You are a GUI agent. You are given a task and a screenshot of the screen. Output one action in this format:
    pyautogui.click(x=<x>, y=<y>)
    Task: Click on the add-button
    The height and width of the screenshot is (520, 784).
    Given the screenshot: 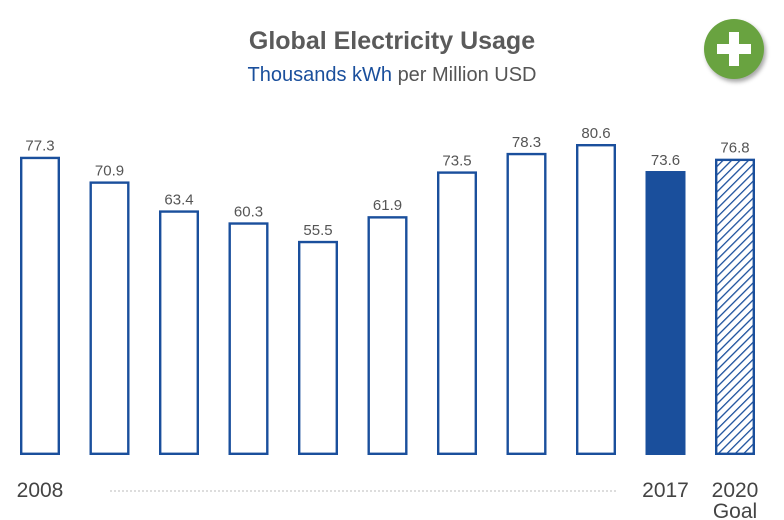 What is the action you would take?
    pyautogui.click(x=734, y=49)
    